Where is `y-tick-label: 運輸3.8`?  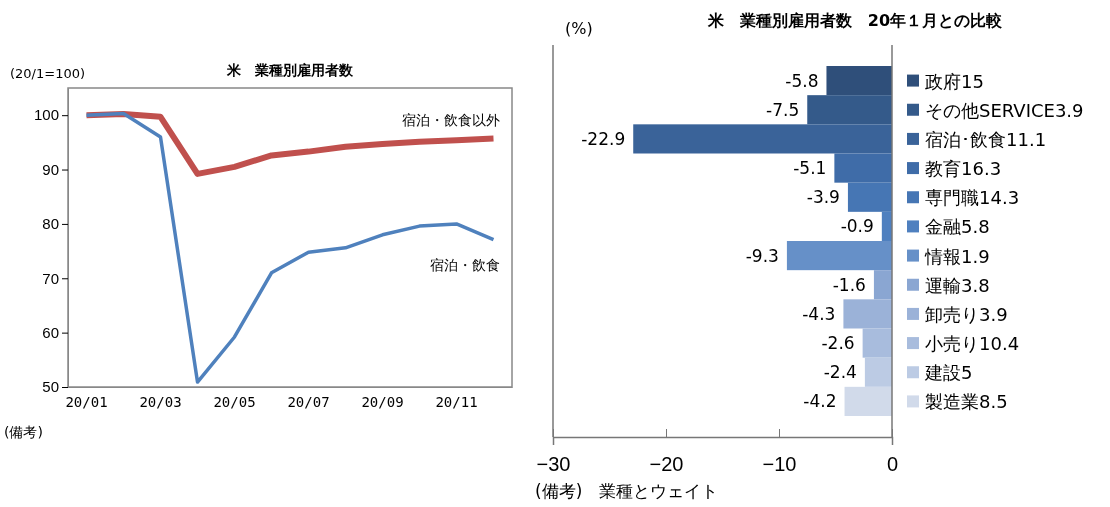 y-tick-label: 運輸3.8 is located at coordinates (957, 285).